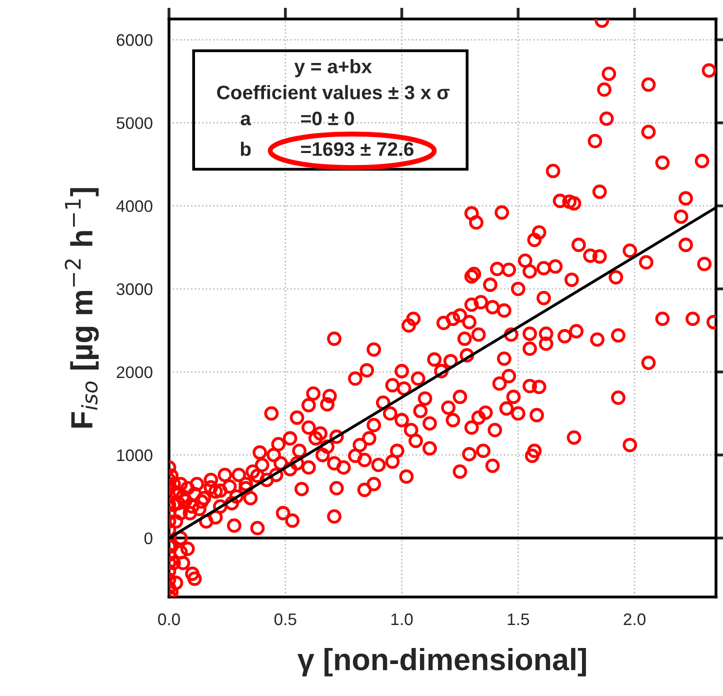  What do you see at coordinates (519, 620) in the screenshot?
I see `x-tick-label: 1.5` at bounding box center [519, 620].